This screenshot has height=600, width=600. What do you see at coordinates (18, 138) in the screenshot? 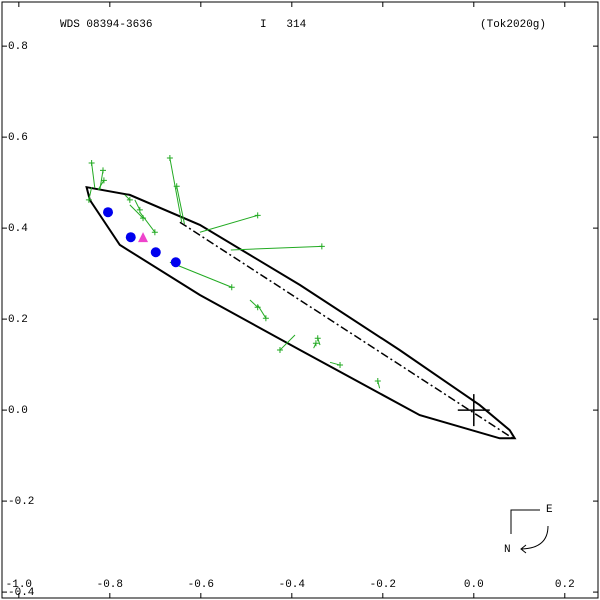
I see `y-tick-label: 0.6` at bounding box center [18, 138].